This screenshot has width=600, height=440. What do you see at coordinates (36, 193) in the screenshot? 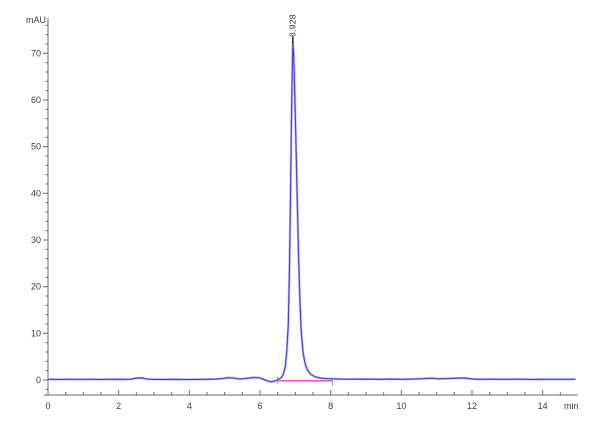
I see `y-tick-label: 40` at bounding box center [36, 193].